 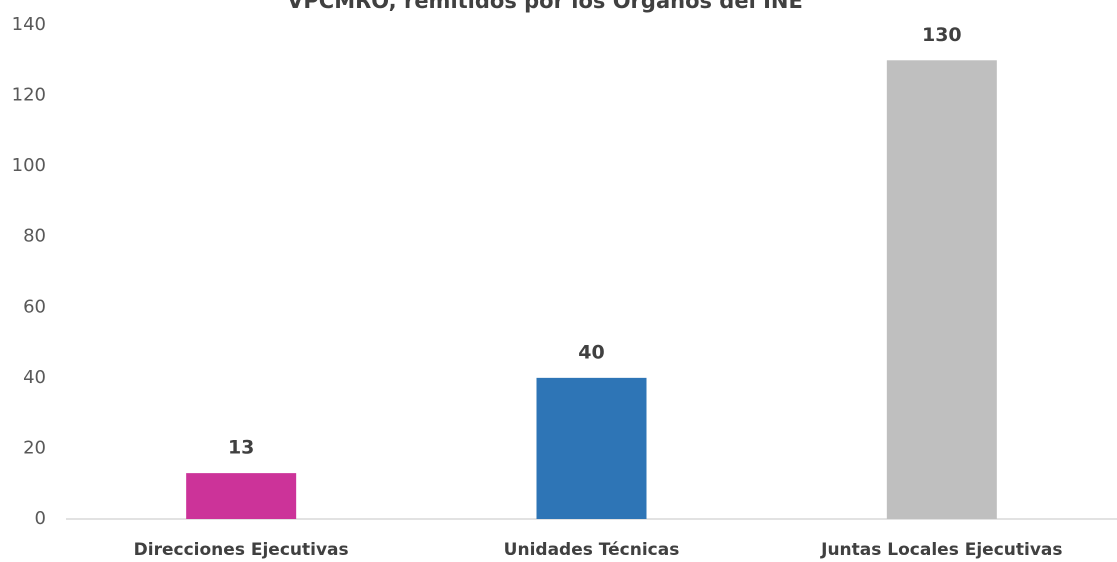 What do you see at coordinates (29, 165) in the screenshot?
I see `y-tick-label: 100` at bounding box center [29, 165].